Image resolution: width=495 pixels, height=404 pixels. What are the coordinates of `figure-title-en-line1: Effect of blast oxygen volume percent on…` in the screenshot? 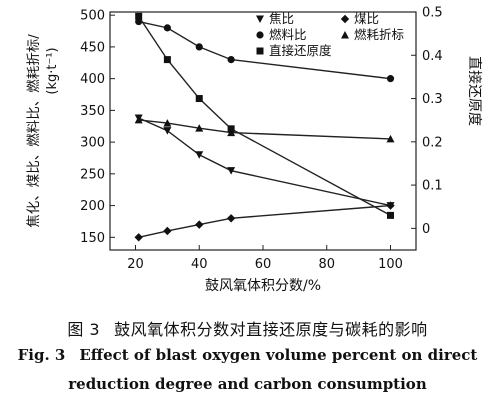 It's located at (278, 355).